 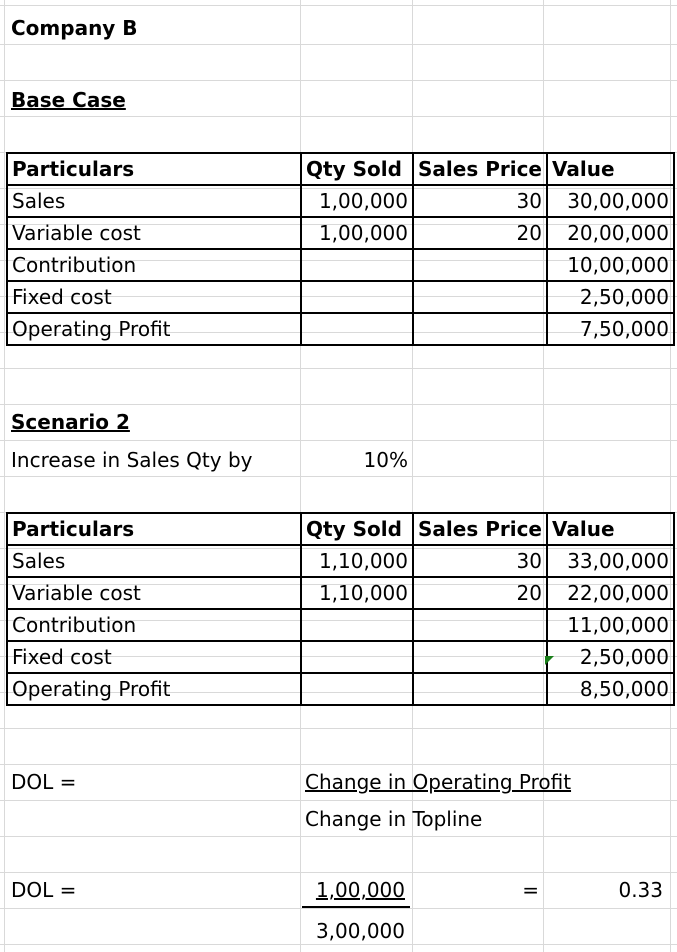 What do you see at coordinates (610, 233) in the screenshot?
I see `table-cell: 20,00,000` at bounding box center [610, 233].